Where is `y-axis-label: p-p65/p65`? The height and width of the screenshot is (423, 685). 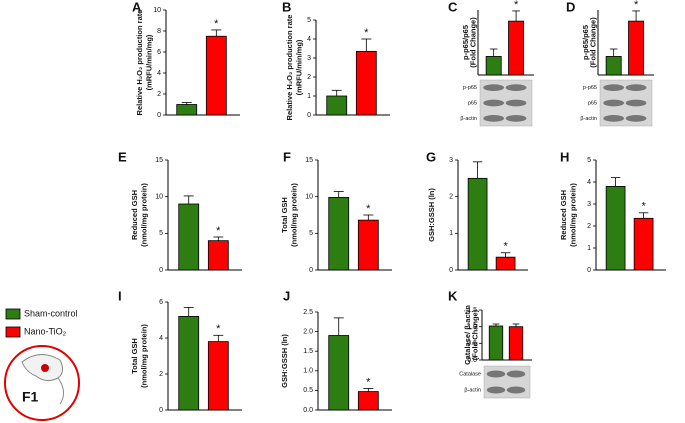
y-axis-label: p-p65/p65 is located at coordinates (465, 42).